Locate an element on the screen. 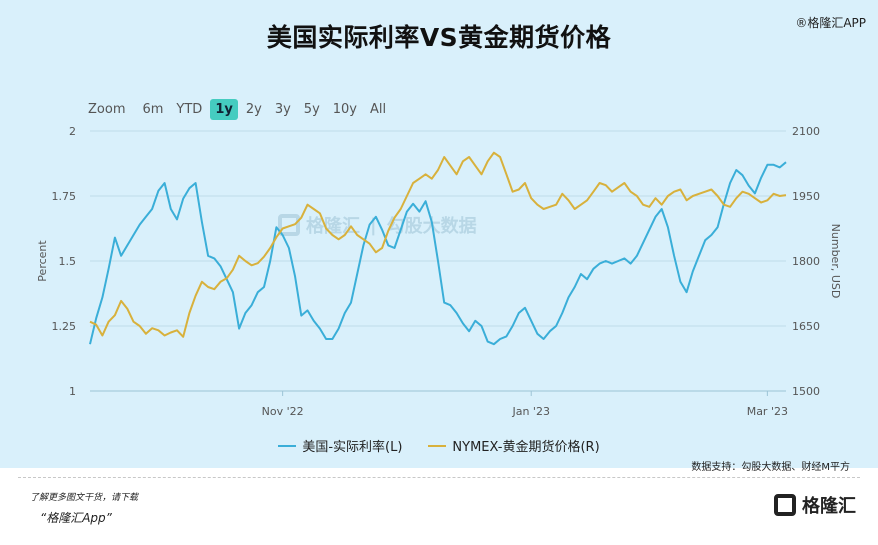 Image resolution: width=878 pixels, height=545 pixels. y-tick-label-right: 1650 is located at coordinates (806, 326).